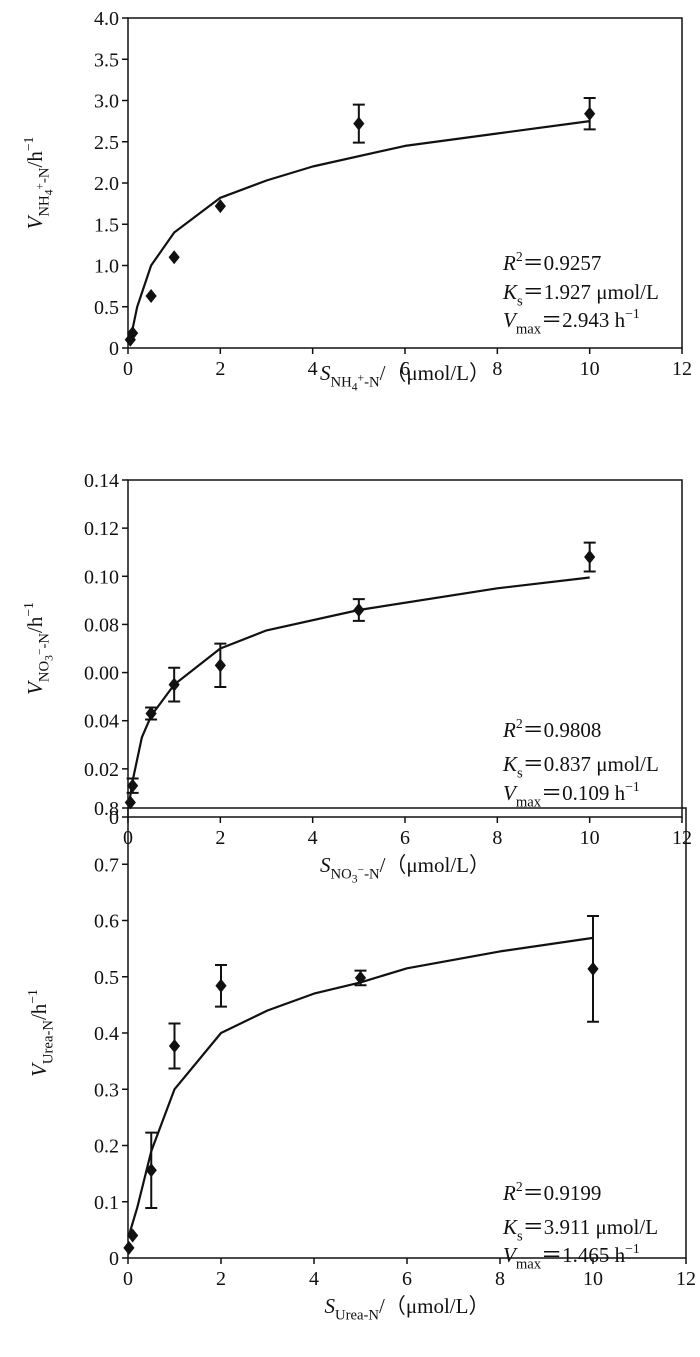  I want to click on y-tick-label: 0.7, so click(106, 865).